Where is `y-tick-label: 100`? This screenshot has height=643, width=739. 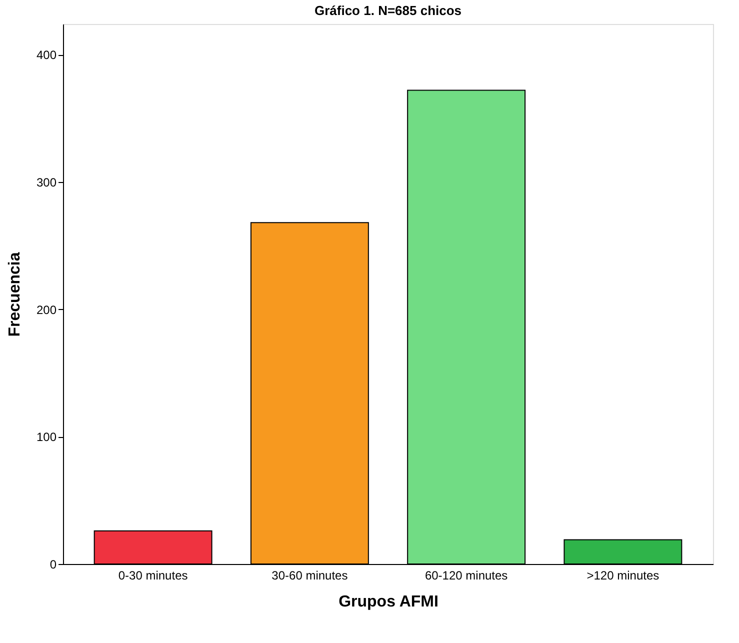
y-tick-label: 100 is located at coordinates (46, 437).